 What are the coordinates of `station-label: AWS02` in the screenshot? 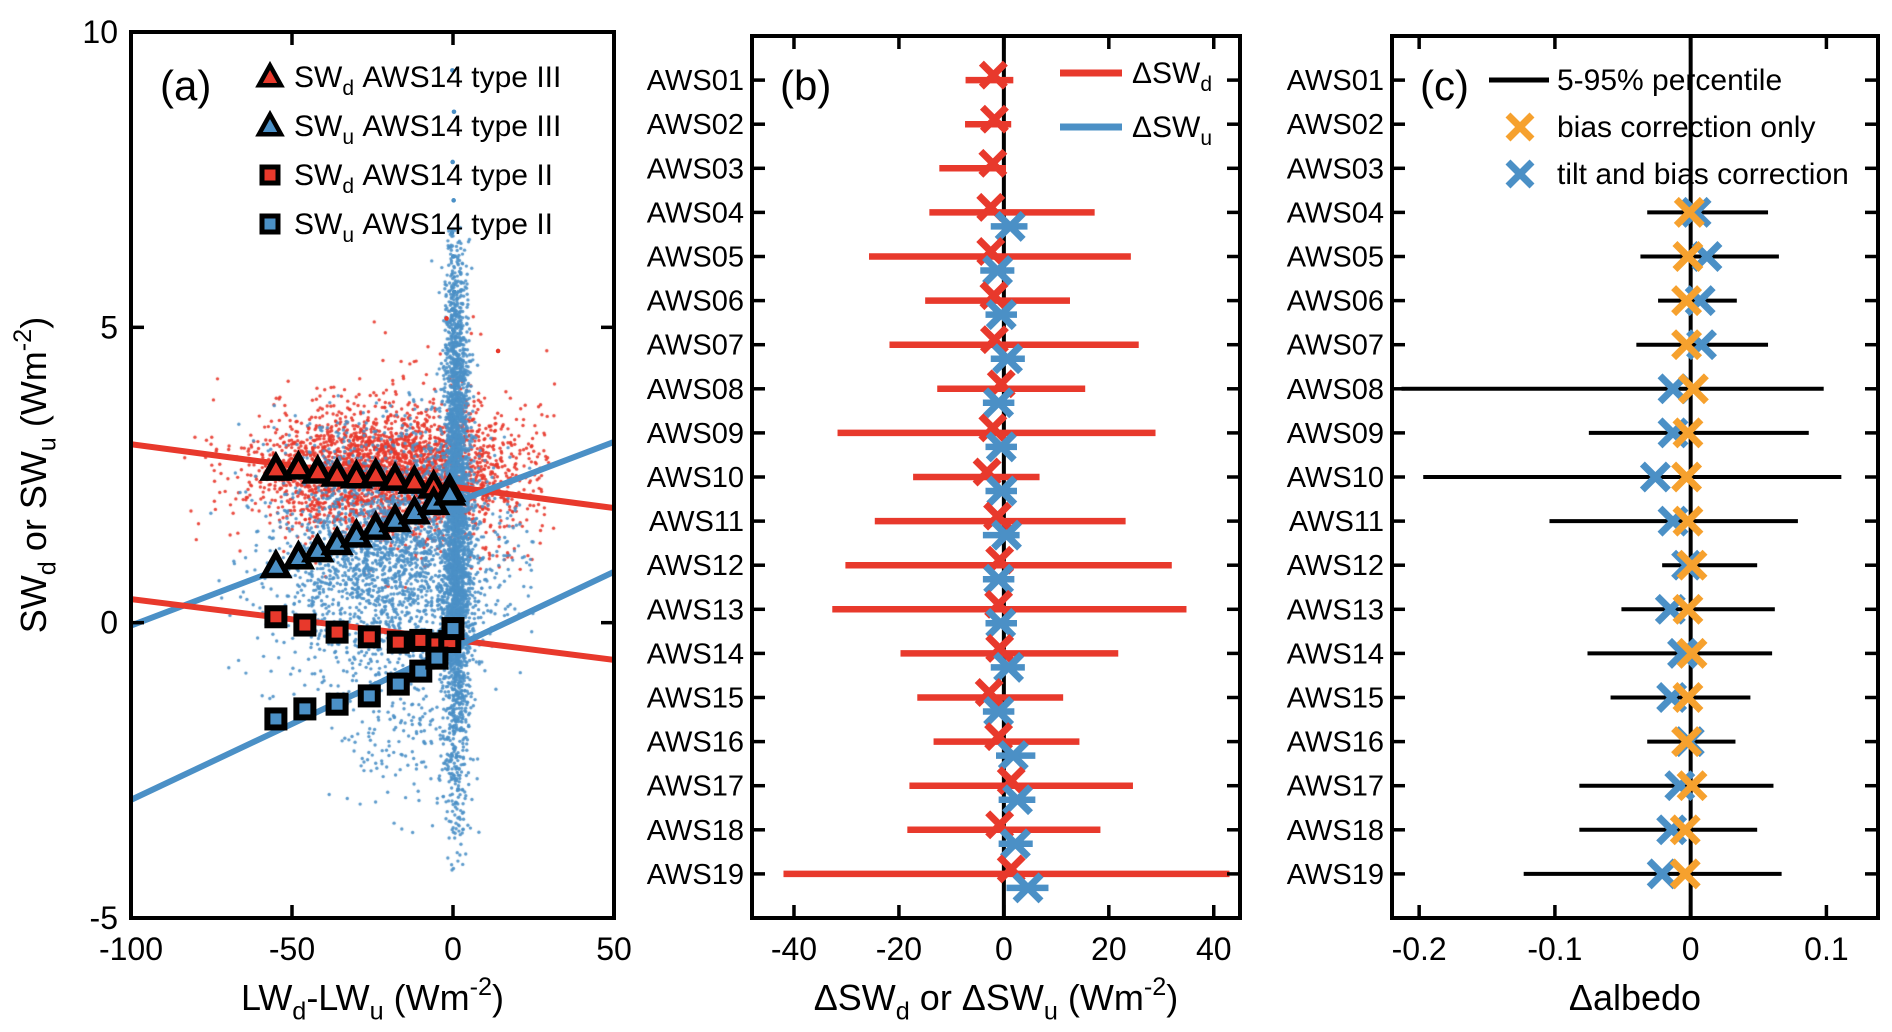 It's located at (1335, 125).